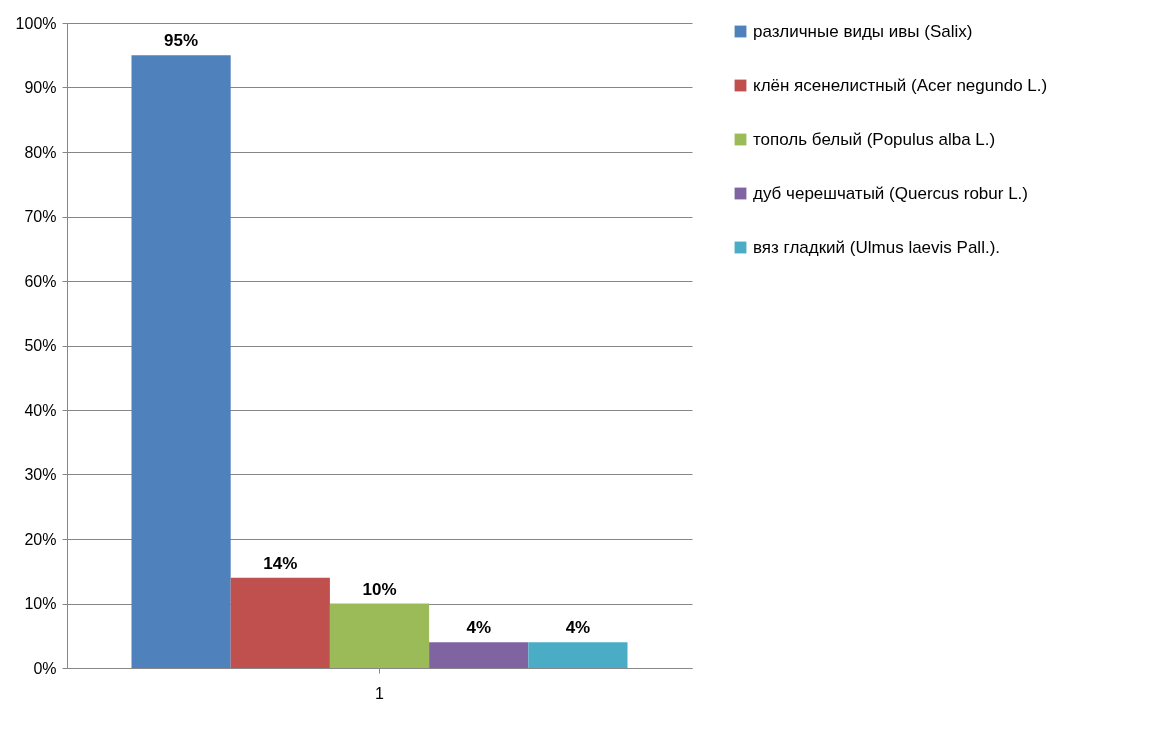 The width and height of the screenshot is (1165, 749). I want to click on y-tick-label: 90%, so click(40, 87).